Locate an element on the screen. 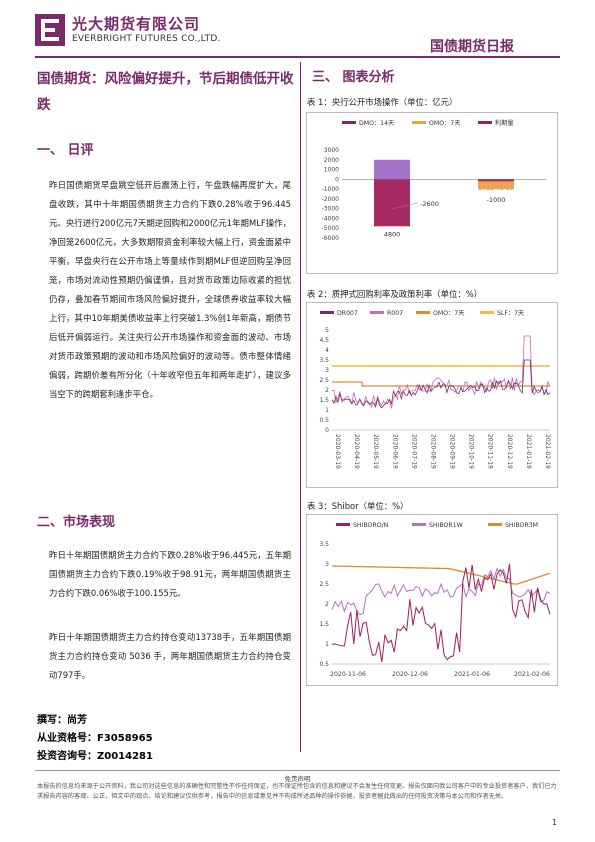 Image resolution: width=595 pixels, height=842 pixels. legend-label: R007 is located at coordinates (395, 313).